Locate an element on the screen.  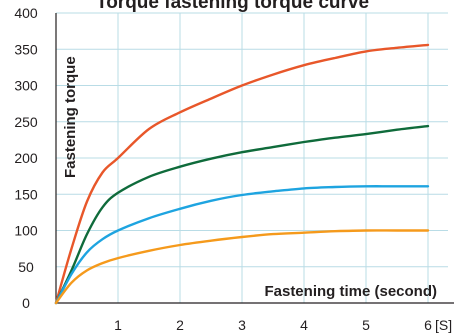
y-tick-label-0: 0 is located at coordinates (26, 303).